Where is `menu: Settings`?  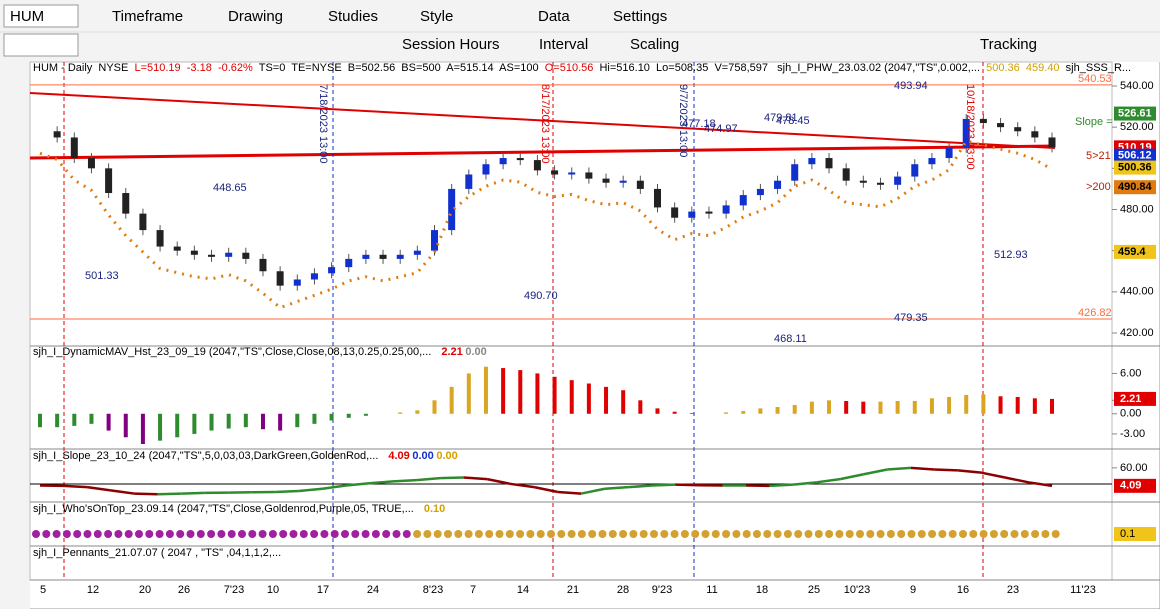
menu: Settings is located at coordinates (640, 16).